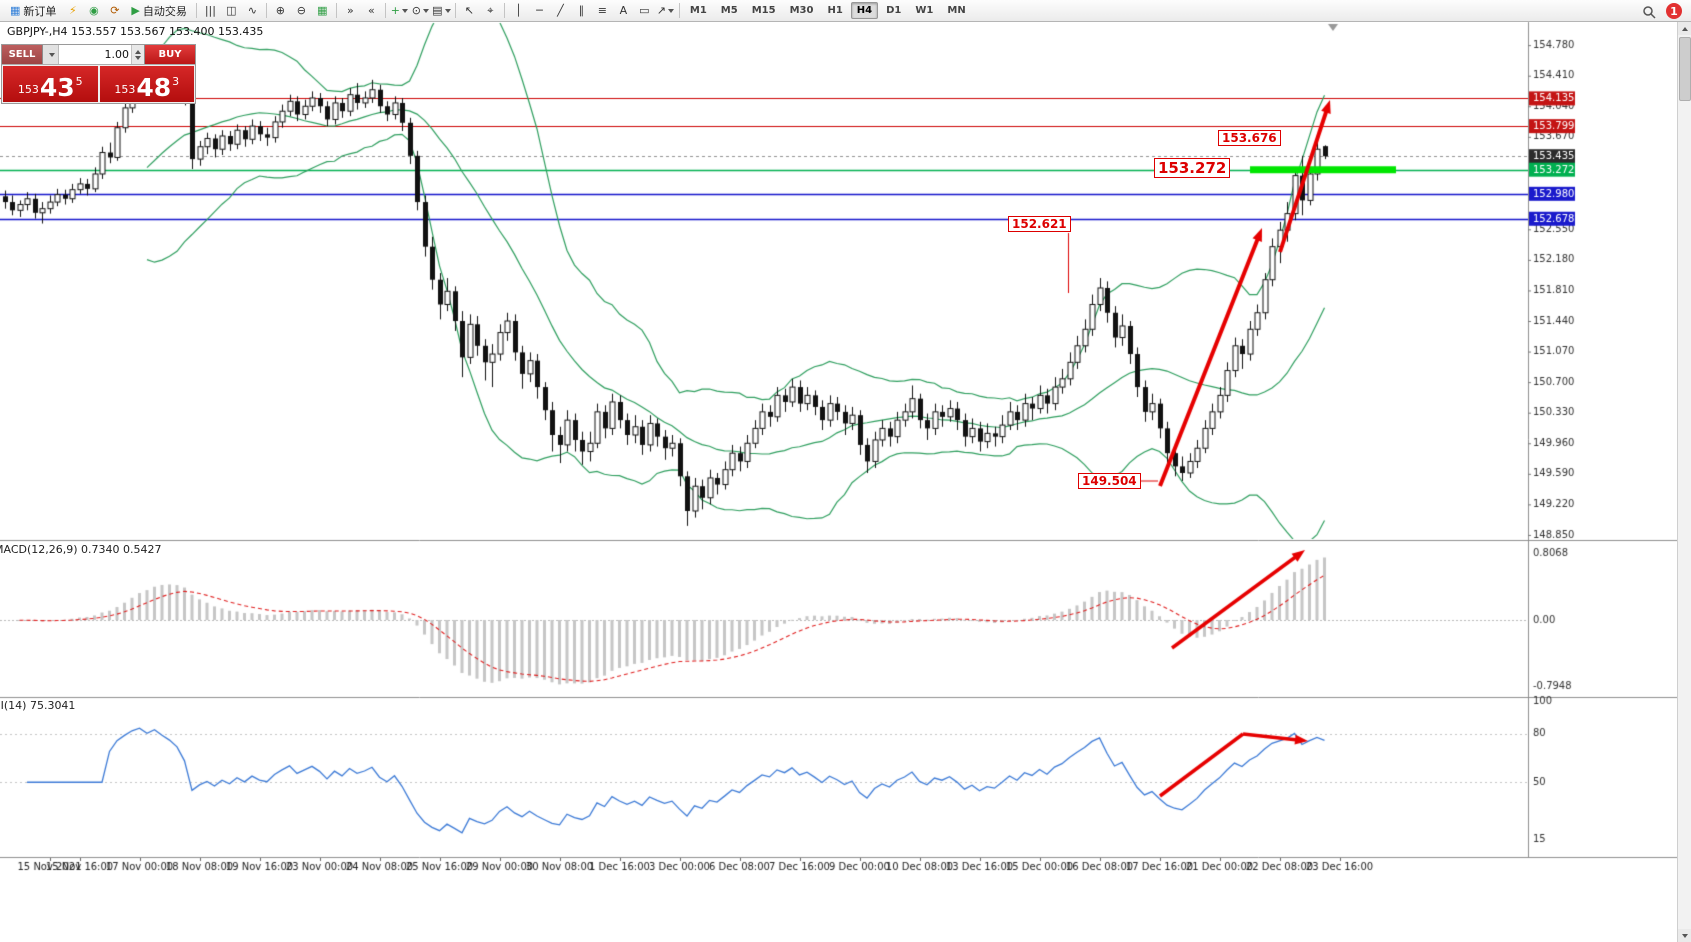  Describe the element at coordinates (22, 54) in the screenshot. I see `sell-button: SELL` at that location.